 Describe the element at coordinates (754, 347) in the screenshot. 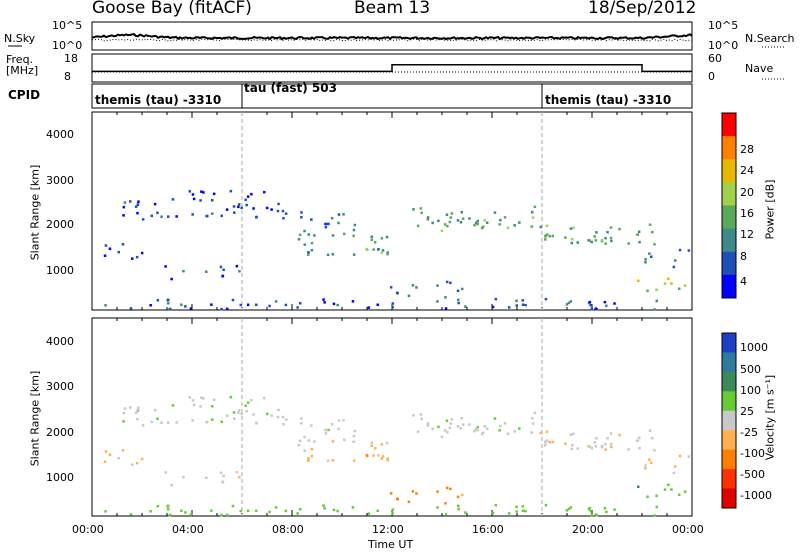

I see `vel-cbar-tick-1000: 1000` at that location.